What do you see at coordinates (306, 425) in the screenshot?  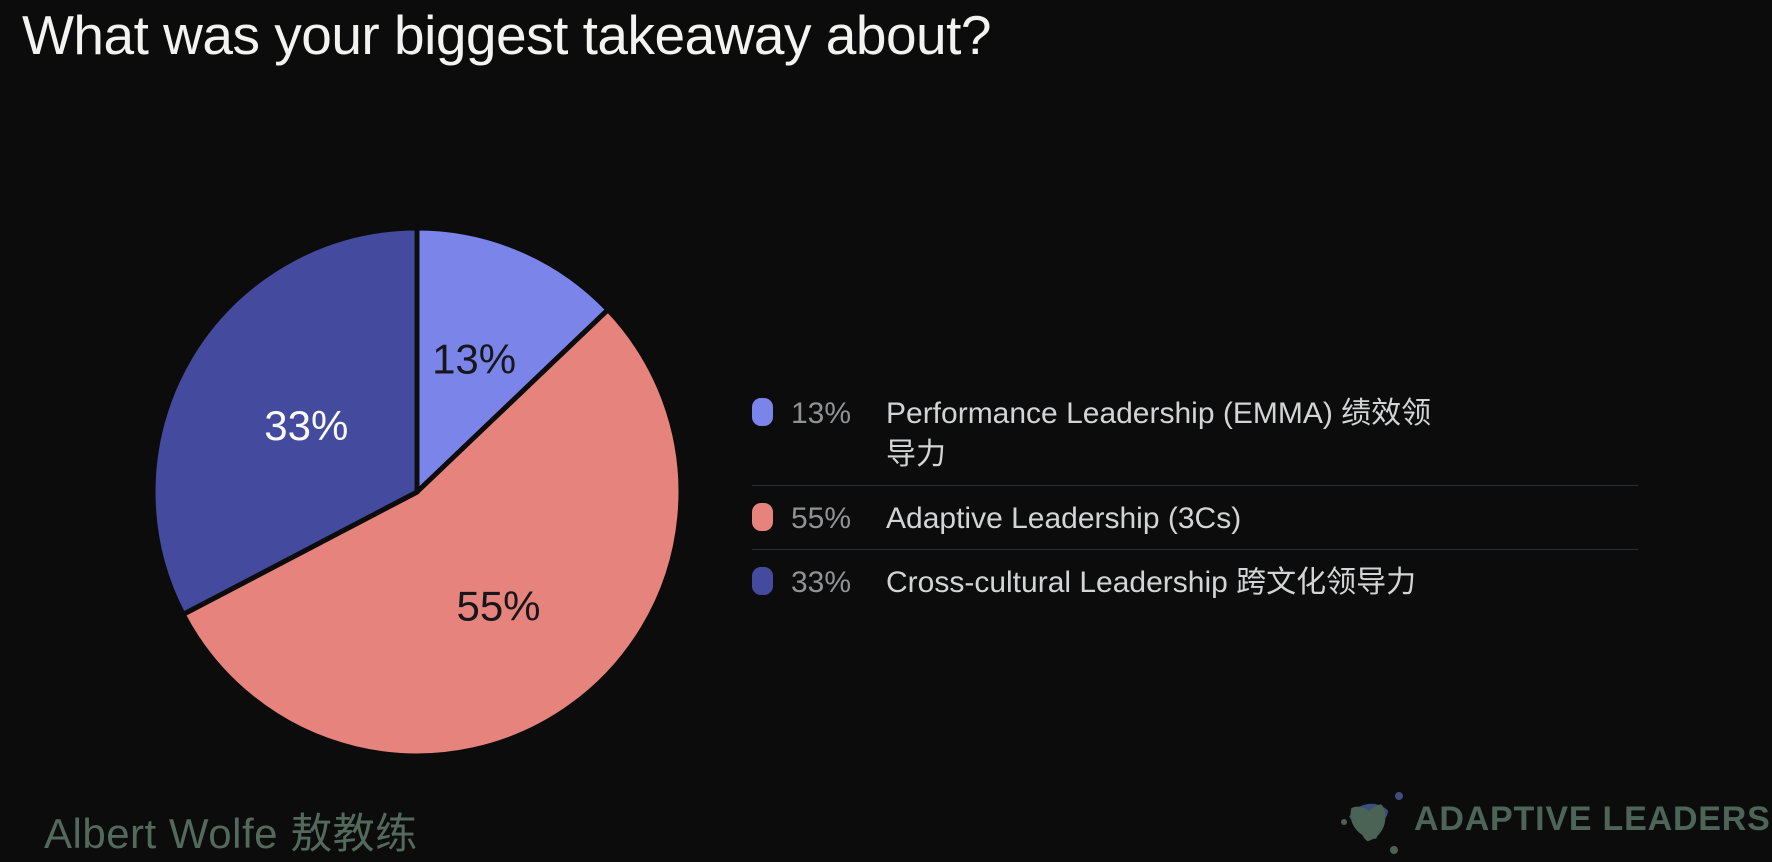 I see `pie-value-label: 33%` at bounding box center [306, 425].